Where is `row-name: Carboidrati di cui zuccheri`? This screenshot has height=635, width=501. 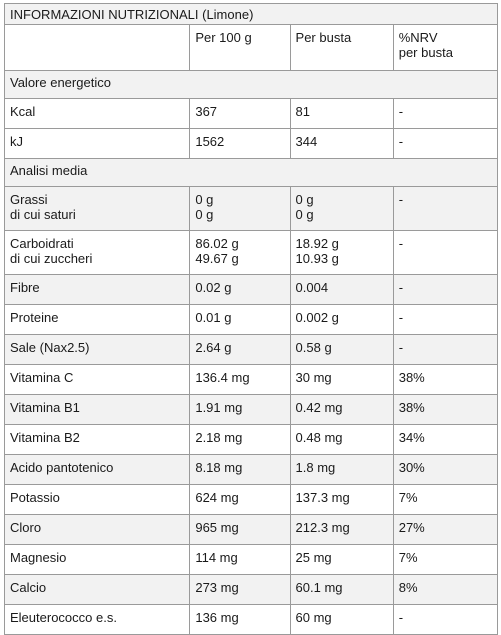 row-name: Carboidrati di cui zuccheri is located at coordinates (97, 252).